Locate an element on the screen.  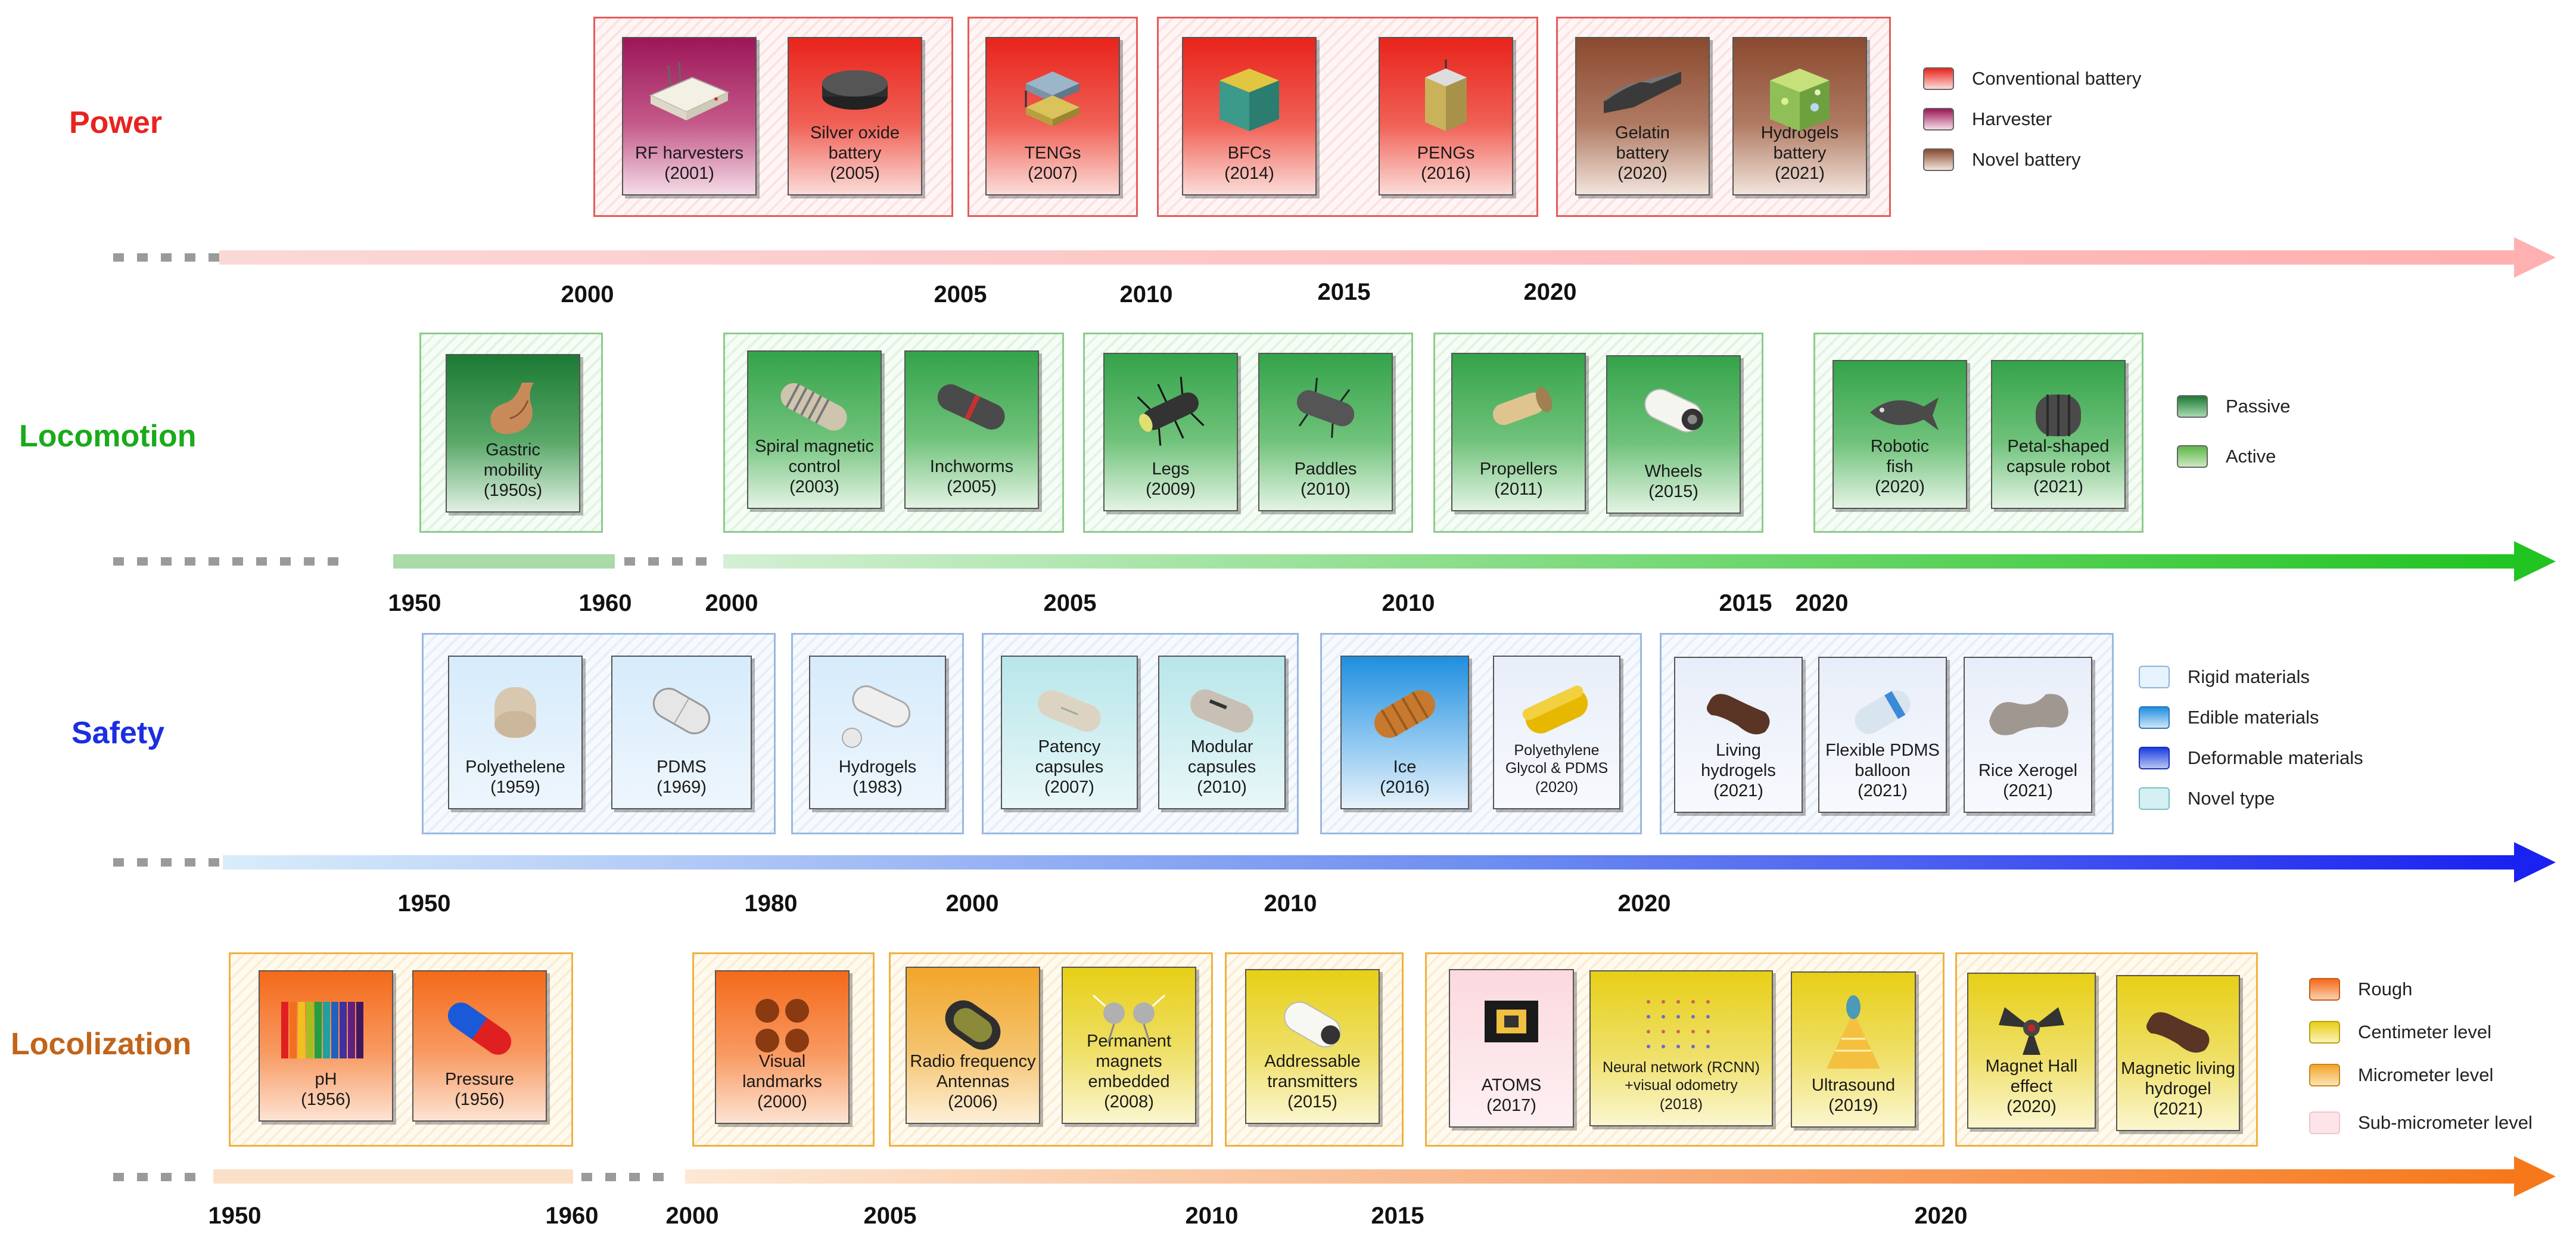
beige-capsule-icon is located at coordinates (515, 712).